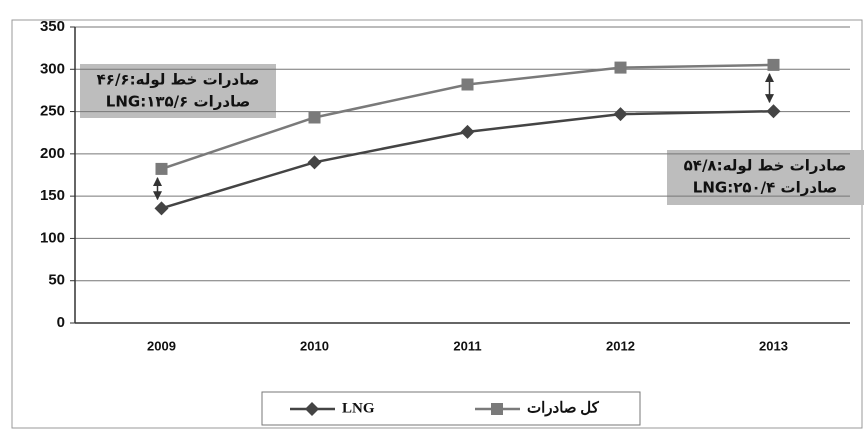  I want to click on x-tick-label: 2010, so click(314, 345).